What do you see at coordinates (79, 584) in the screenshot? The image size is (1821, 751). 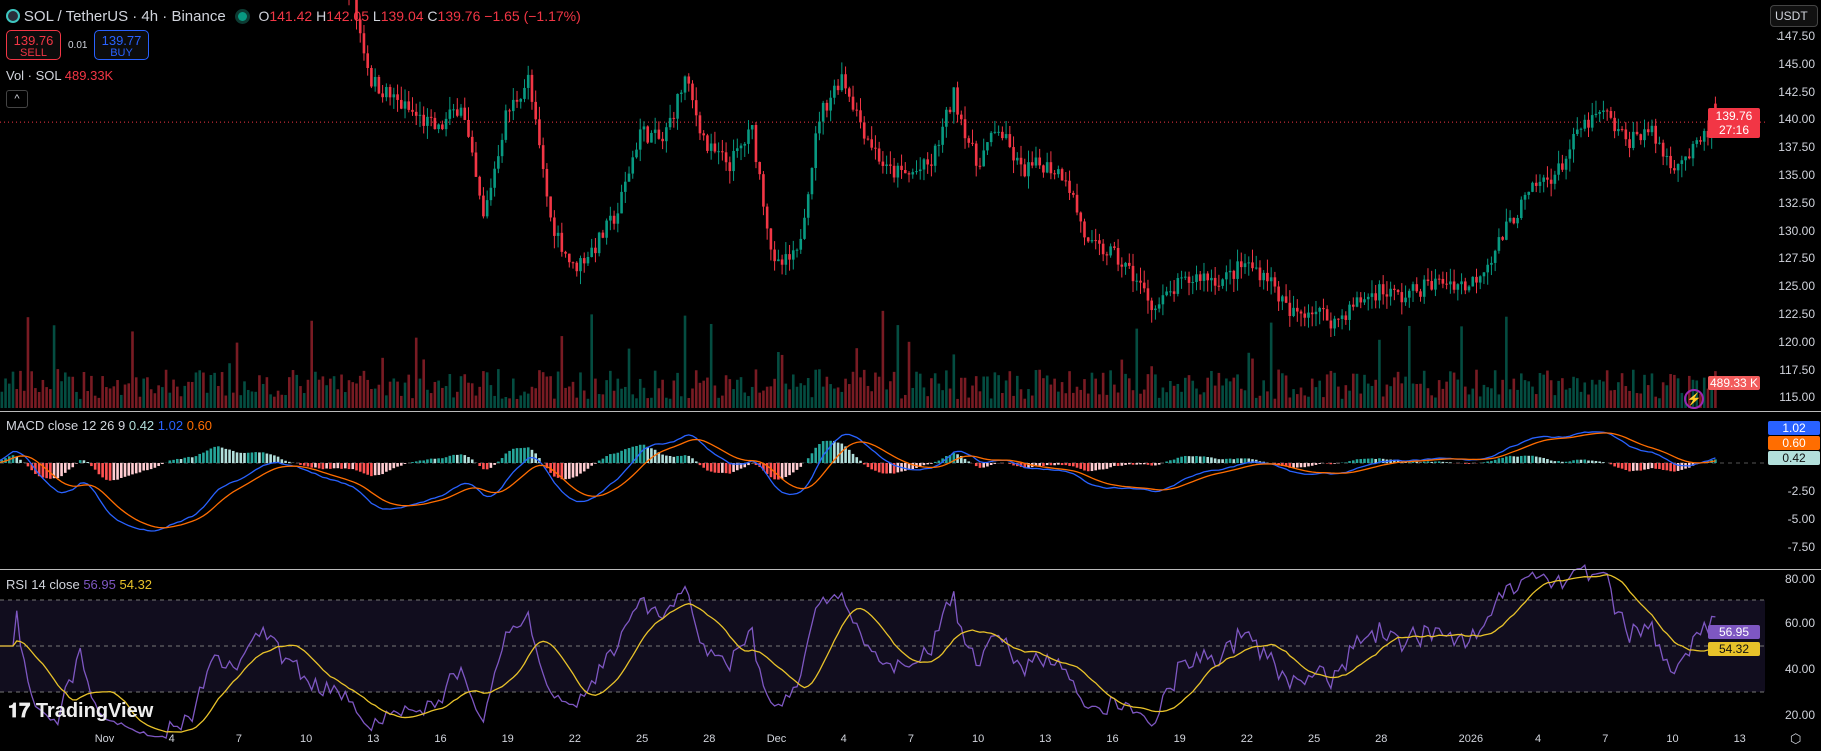 I see `rsi-legend: RSI 14 close 56.95 54.32` at bounding box center [79, 584].